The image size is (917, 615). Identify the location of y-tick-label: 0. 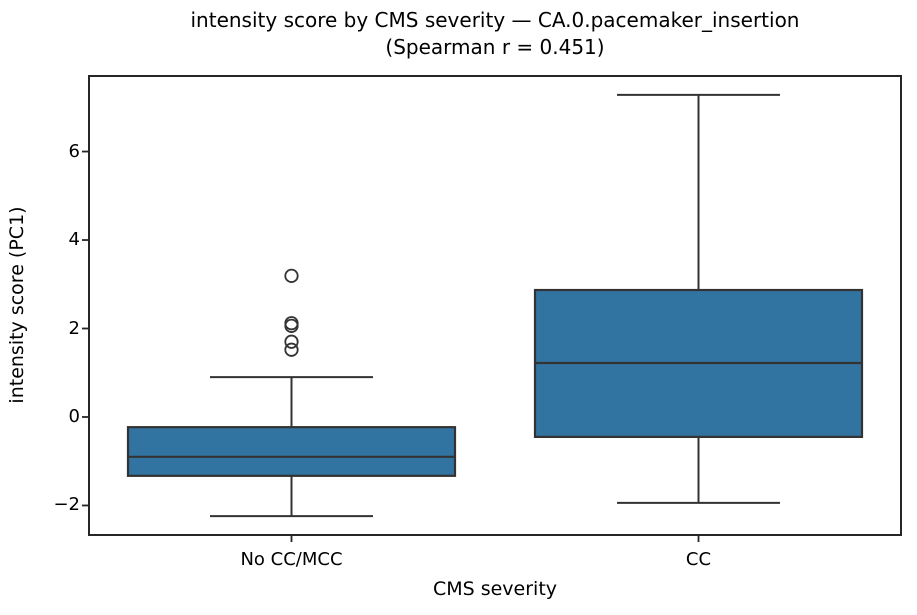
(74, 416).